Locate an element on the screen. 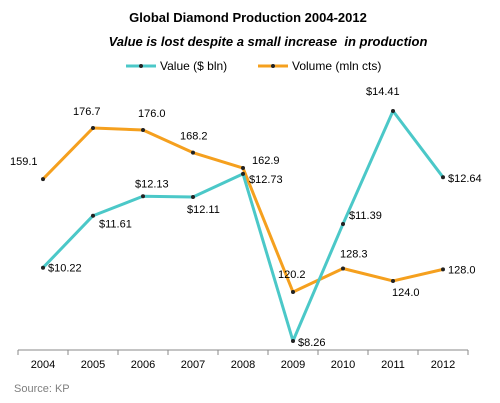 The height and width of the screenshot is (403, 500). data-label-value-2004: $10.22 is located at coordinates (65, 269).